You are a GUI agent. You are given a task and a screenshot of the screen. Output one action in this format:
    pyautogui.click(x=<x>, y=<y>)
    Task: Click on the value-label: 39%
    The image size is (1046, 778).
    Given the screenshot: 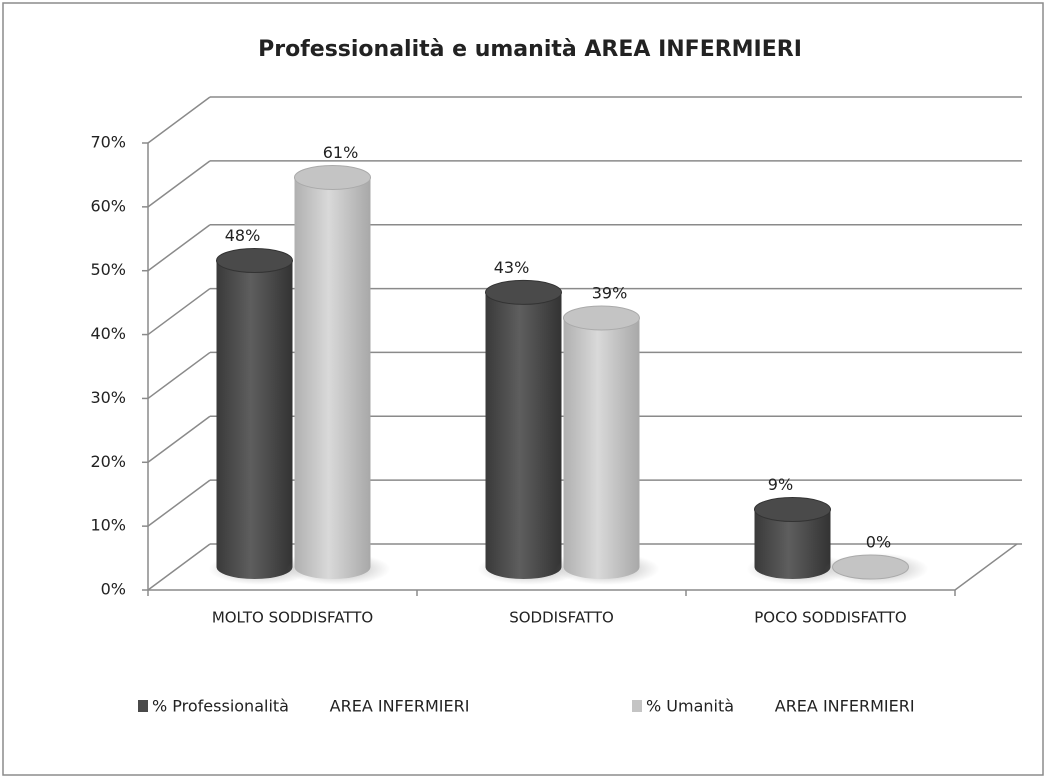 What is the action you would take?
    pyautogui.click(x=610, y=292)
    